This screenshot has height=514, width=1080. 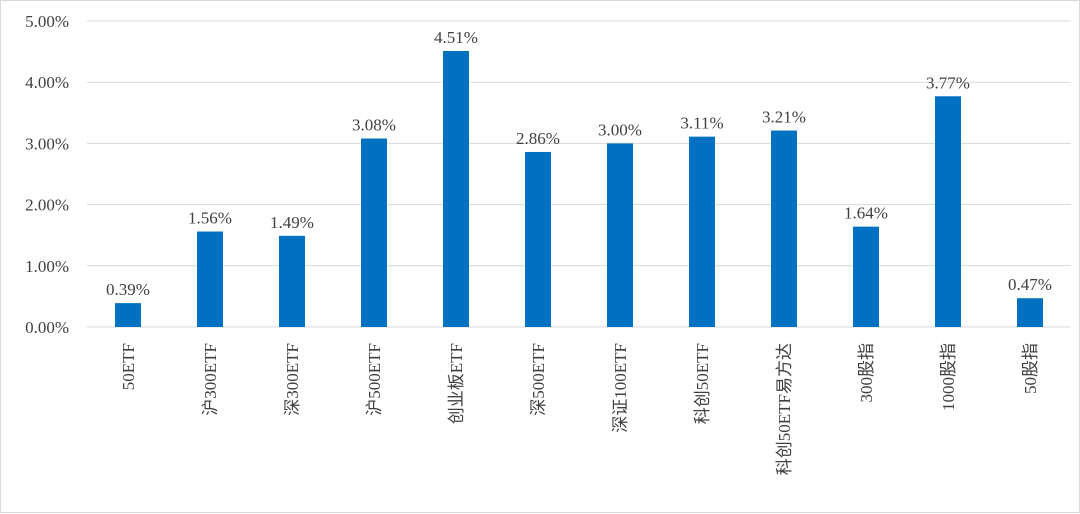 I want to click on data-label: 3.11%, so click(x=701, y=123).